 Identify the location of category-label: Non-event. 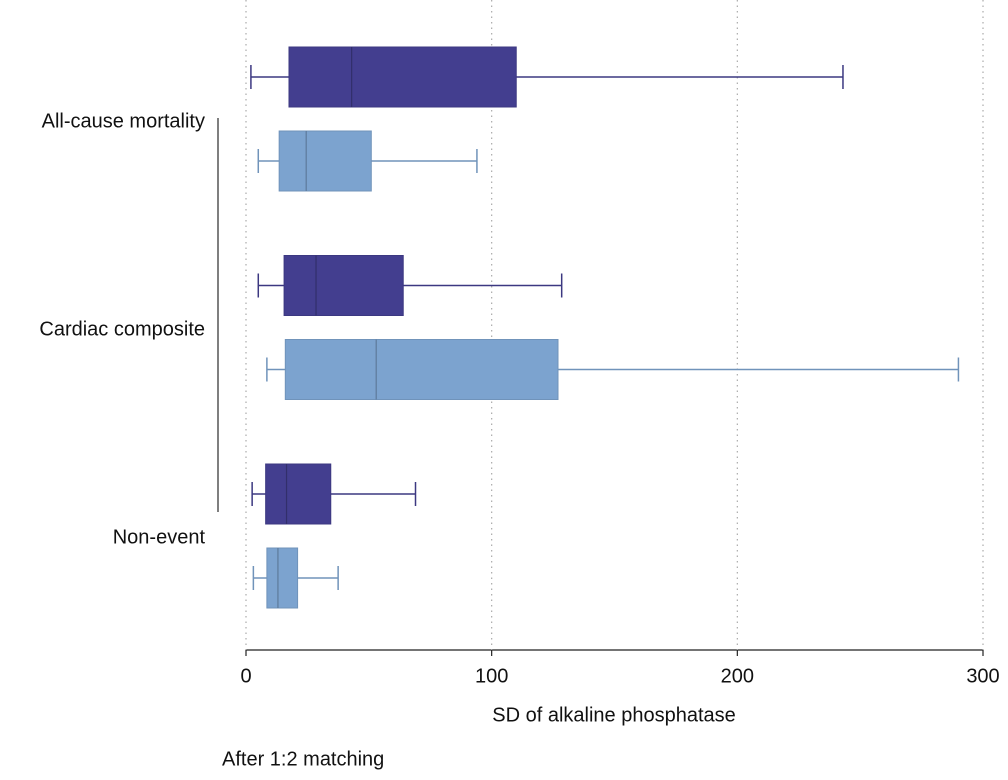
(159, 537).